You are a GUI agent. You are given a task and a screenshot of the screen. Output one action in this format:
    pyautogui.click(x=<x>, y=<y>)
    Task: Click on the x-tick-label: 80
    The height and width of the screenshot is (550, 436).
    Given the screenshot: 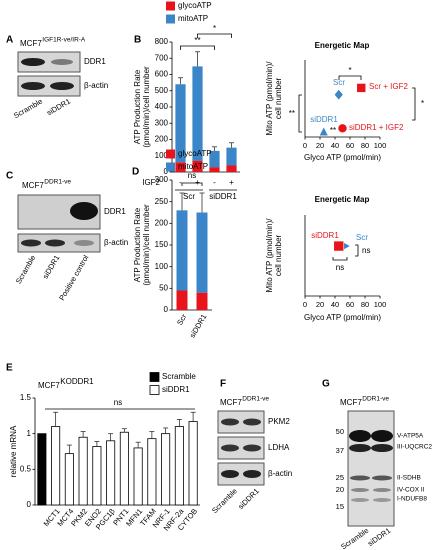 What is the action you would take?
    pyautogui.click(x=365, y=304)
    